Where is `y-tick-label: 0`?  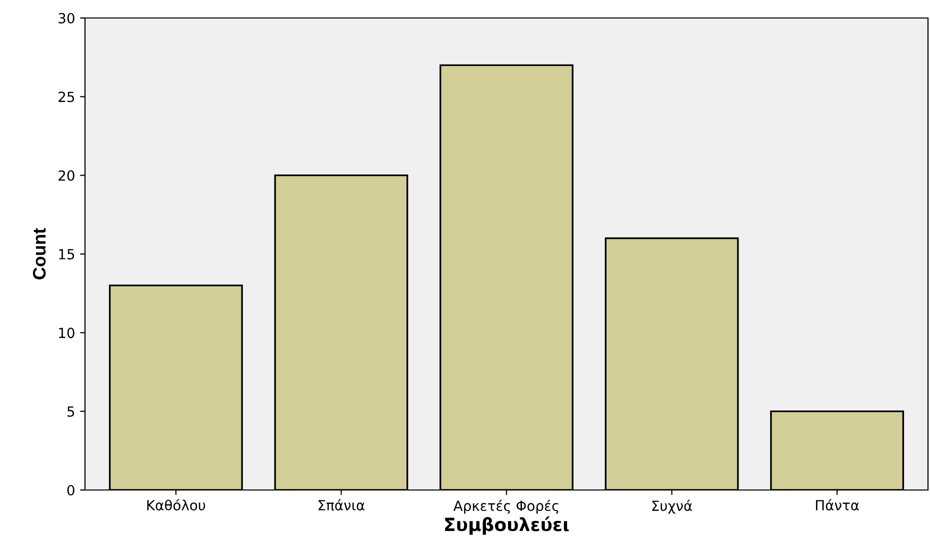 y-tick-label: 0 is located at coordinates (70, 490).